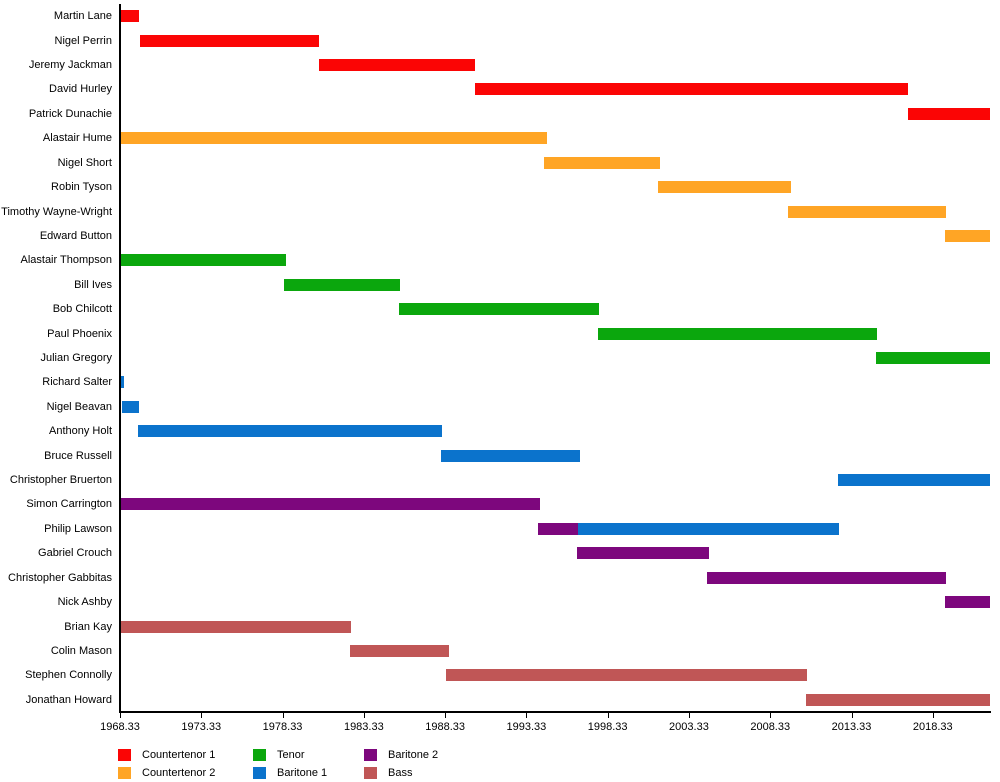 This screenshot has width=1000, height=782. Describe the element at coordinates (291, 755) in the screenshot. I see `legend-label: Tenor` at that location.